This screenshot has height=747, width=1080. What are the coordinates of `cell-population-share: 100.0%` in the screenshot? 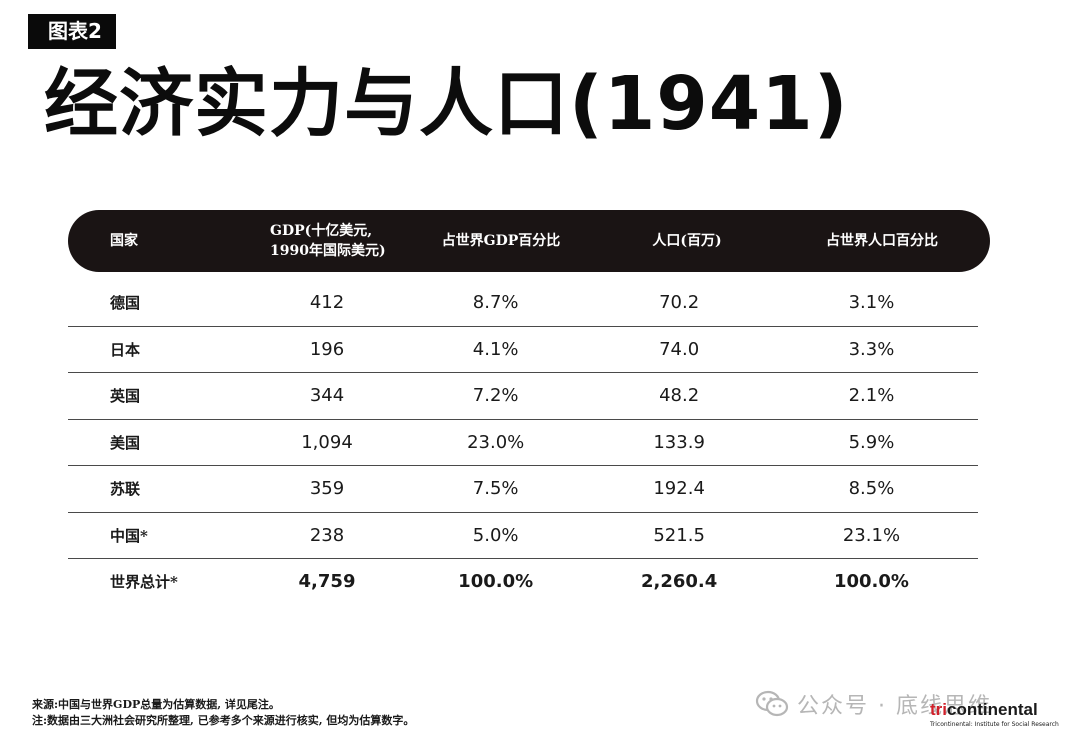 It's located at (871, 582).